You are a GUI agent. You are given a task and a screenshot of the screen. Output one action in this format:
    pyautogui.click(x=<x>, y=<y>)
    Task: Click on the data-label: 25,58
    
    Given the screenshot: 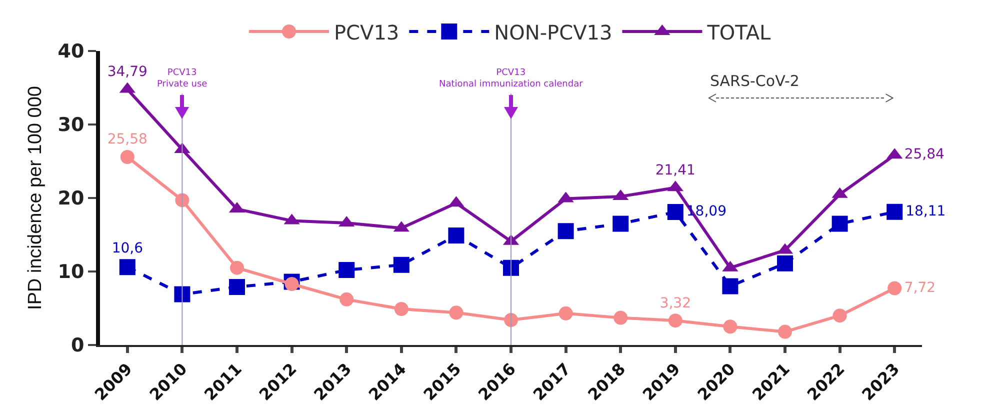 What is the action you would take?
    pyautogui.click(x=127, y=140)
    